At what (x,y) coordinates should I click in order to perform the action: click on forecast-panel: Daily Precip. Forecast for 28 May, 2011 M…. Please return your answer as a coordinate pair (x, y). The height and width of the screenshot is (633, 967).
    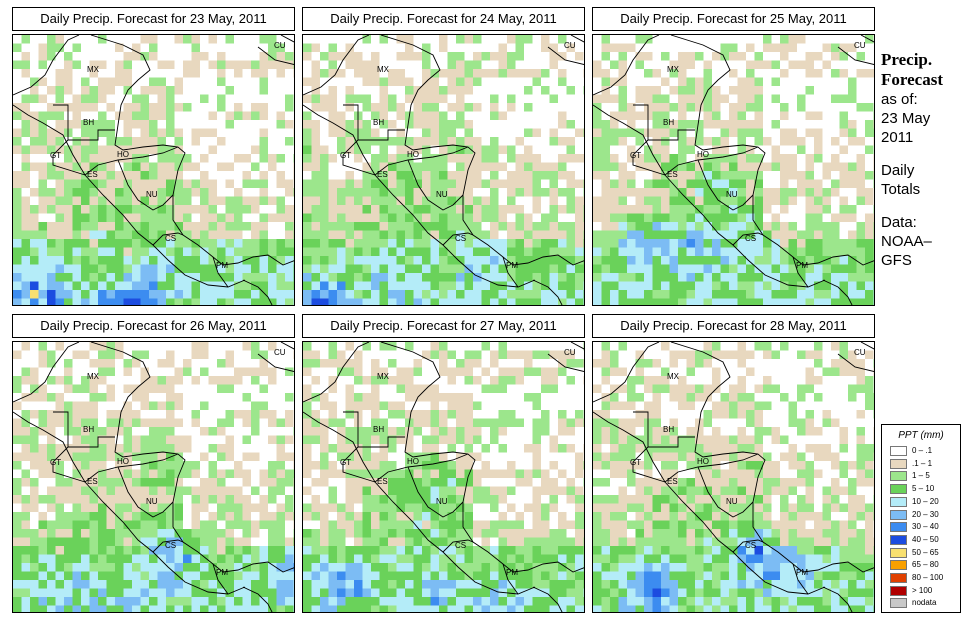
    Looking at the image, I should click on (733, 463).